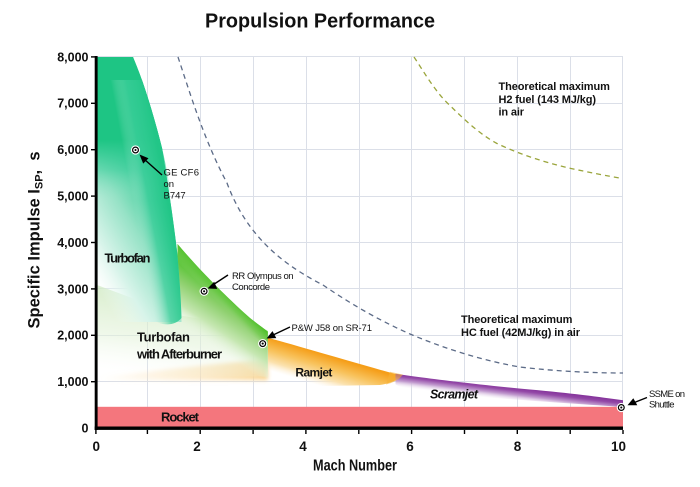  What do you see at coordinates (662, 405) in the screenshot?
I see `svg-text: Shuttle` at bounding box center [662, 405].